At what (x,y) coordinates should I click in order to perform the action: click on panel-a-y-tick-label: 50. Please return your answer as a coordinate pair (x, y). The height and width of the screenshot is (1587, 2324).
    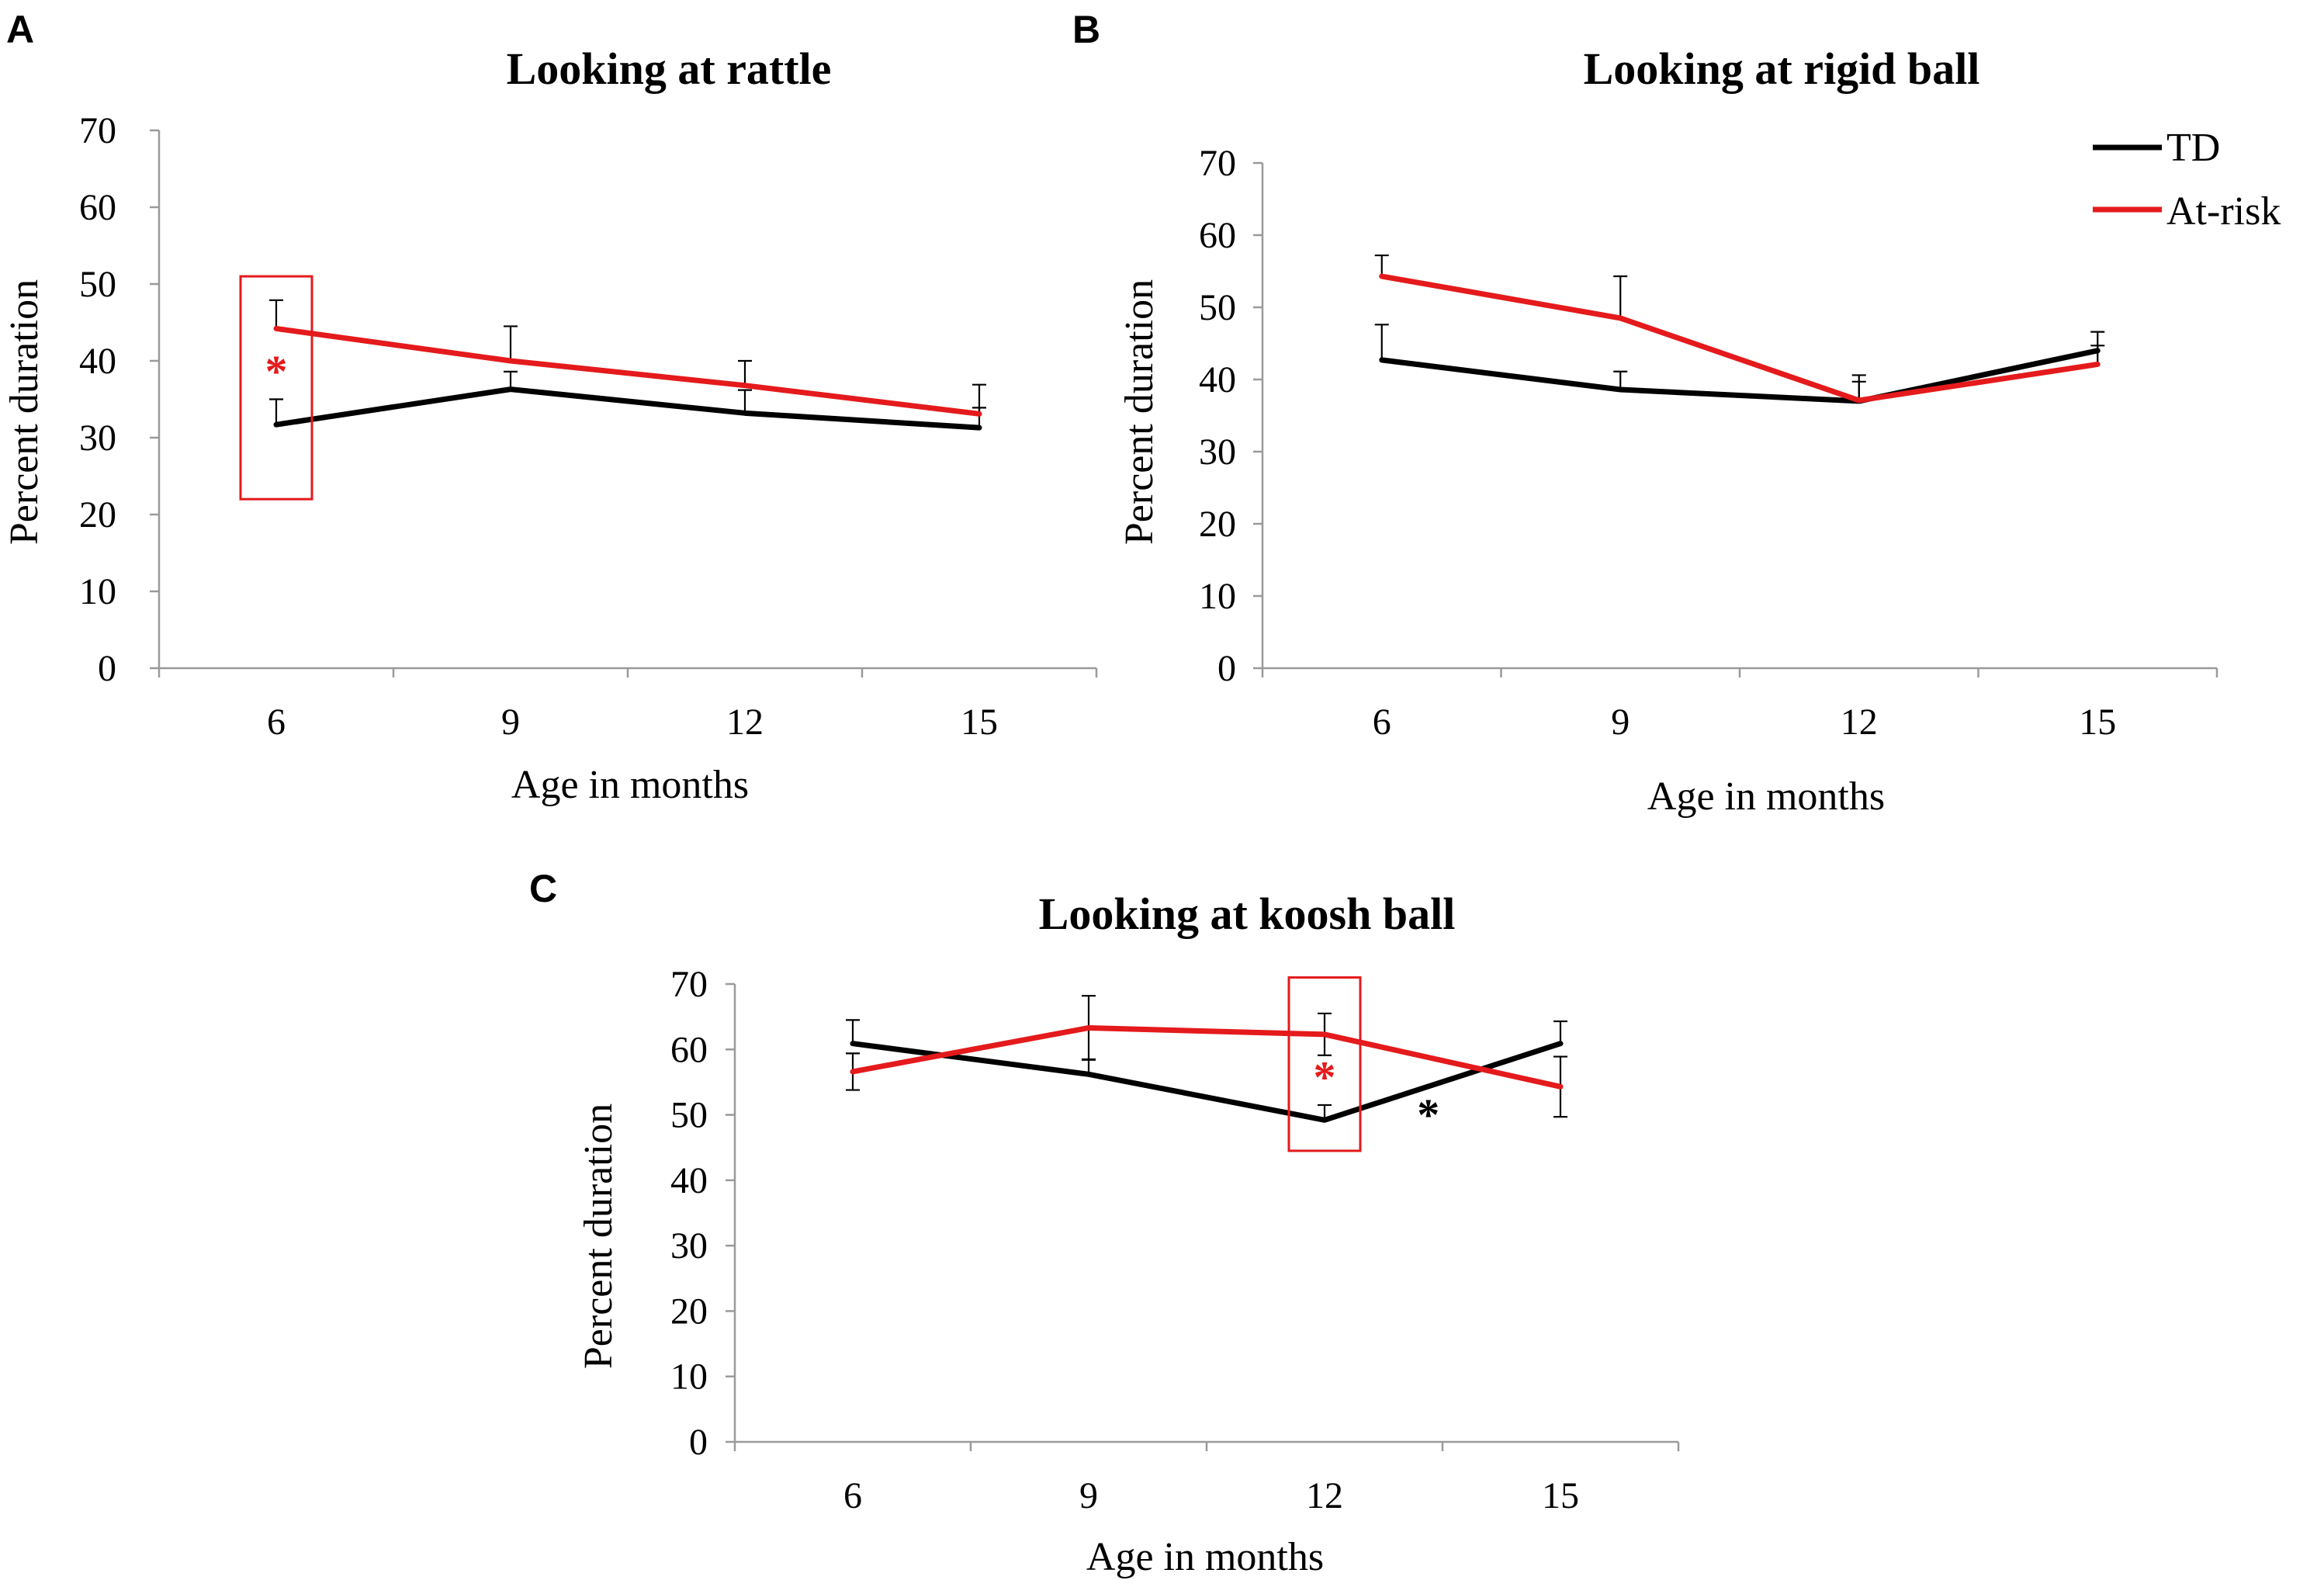
    Looking at the image, I should click on (97, 284).